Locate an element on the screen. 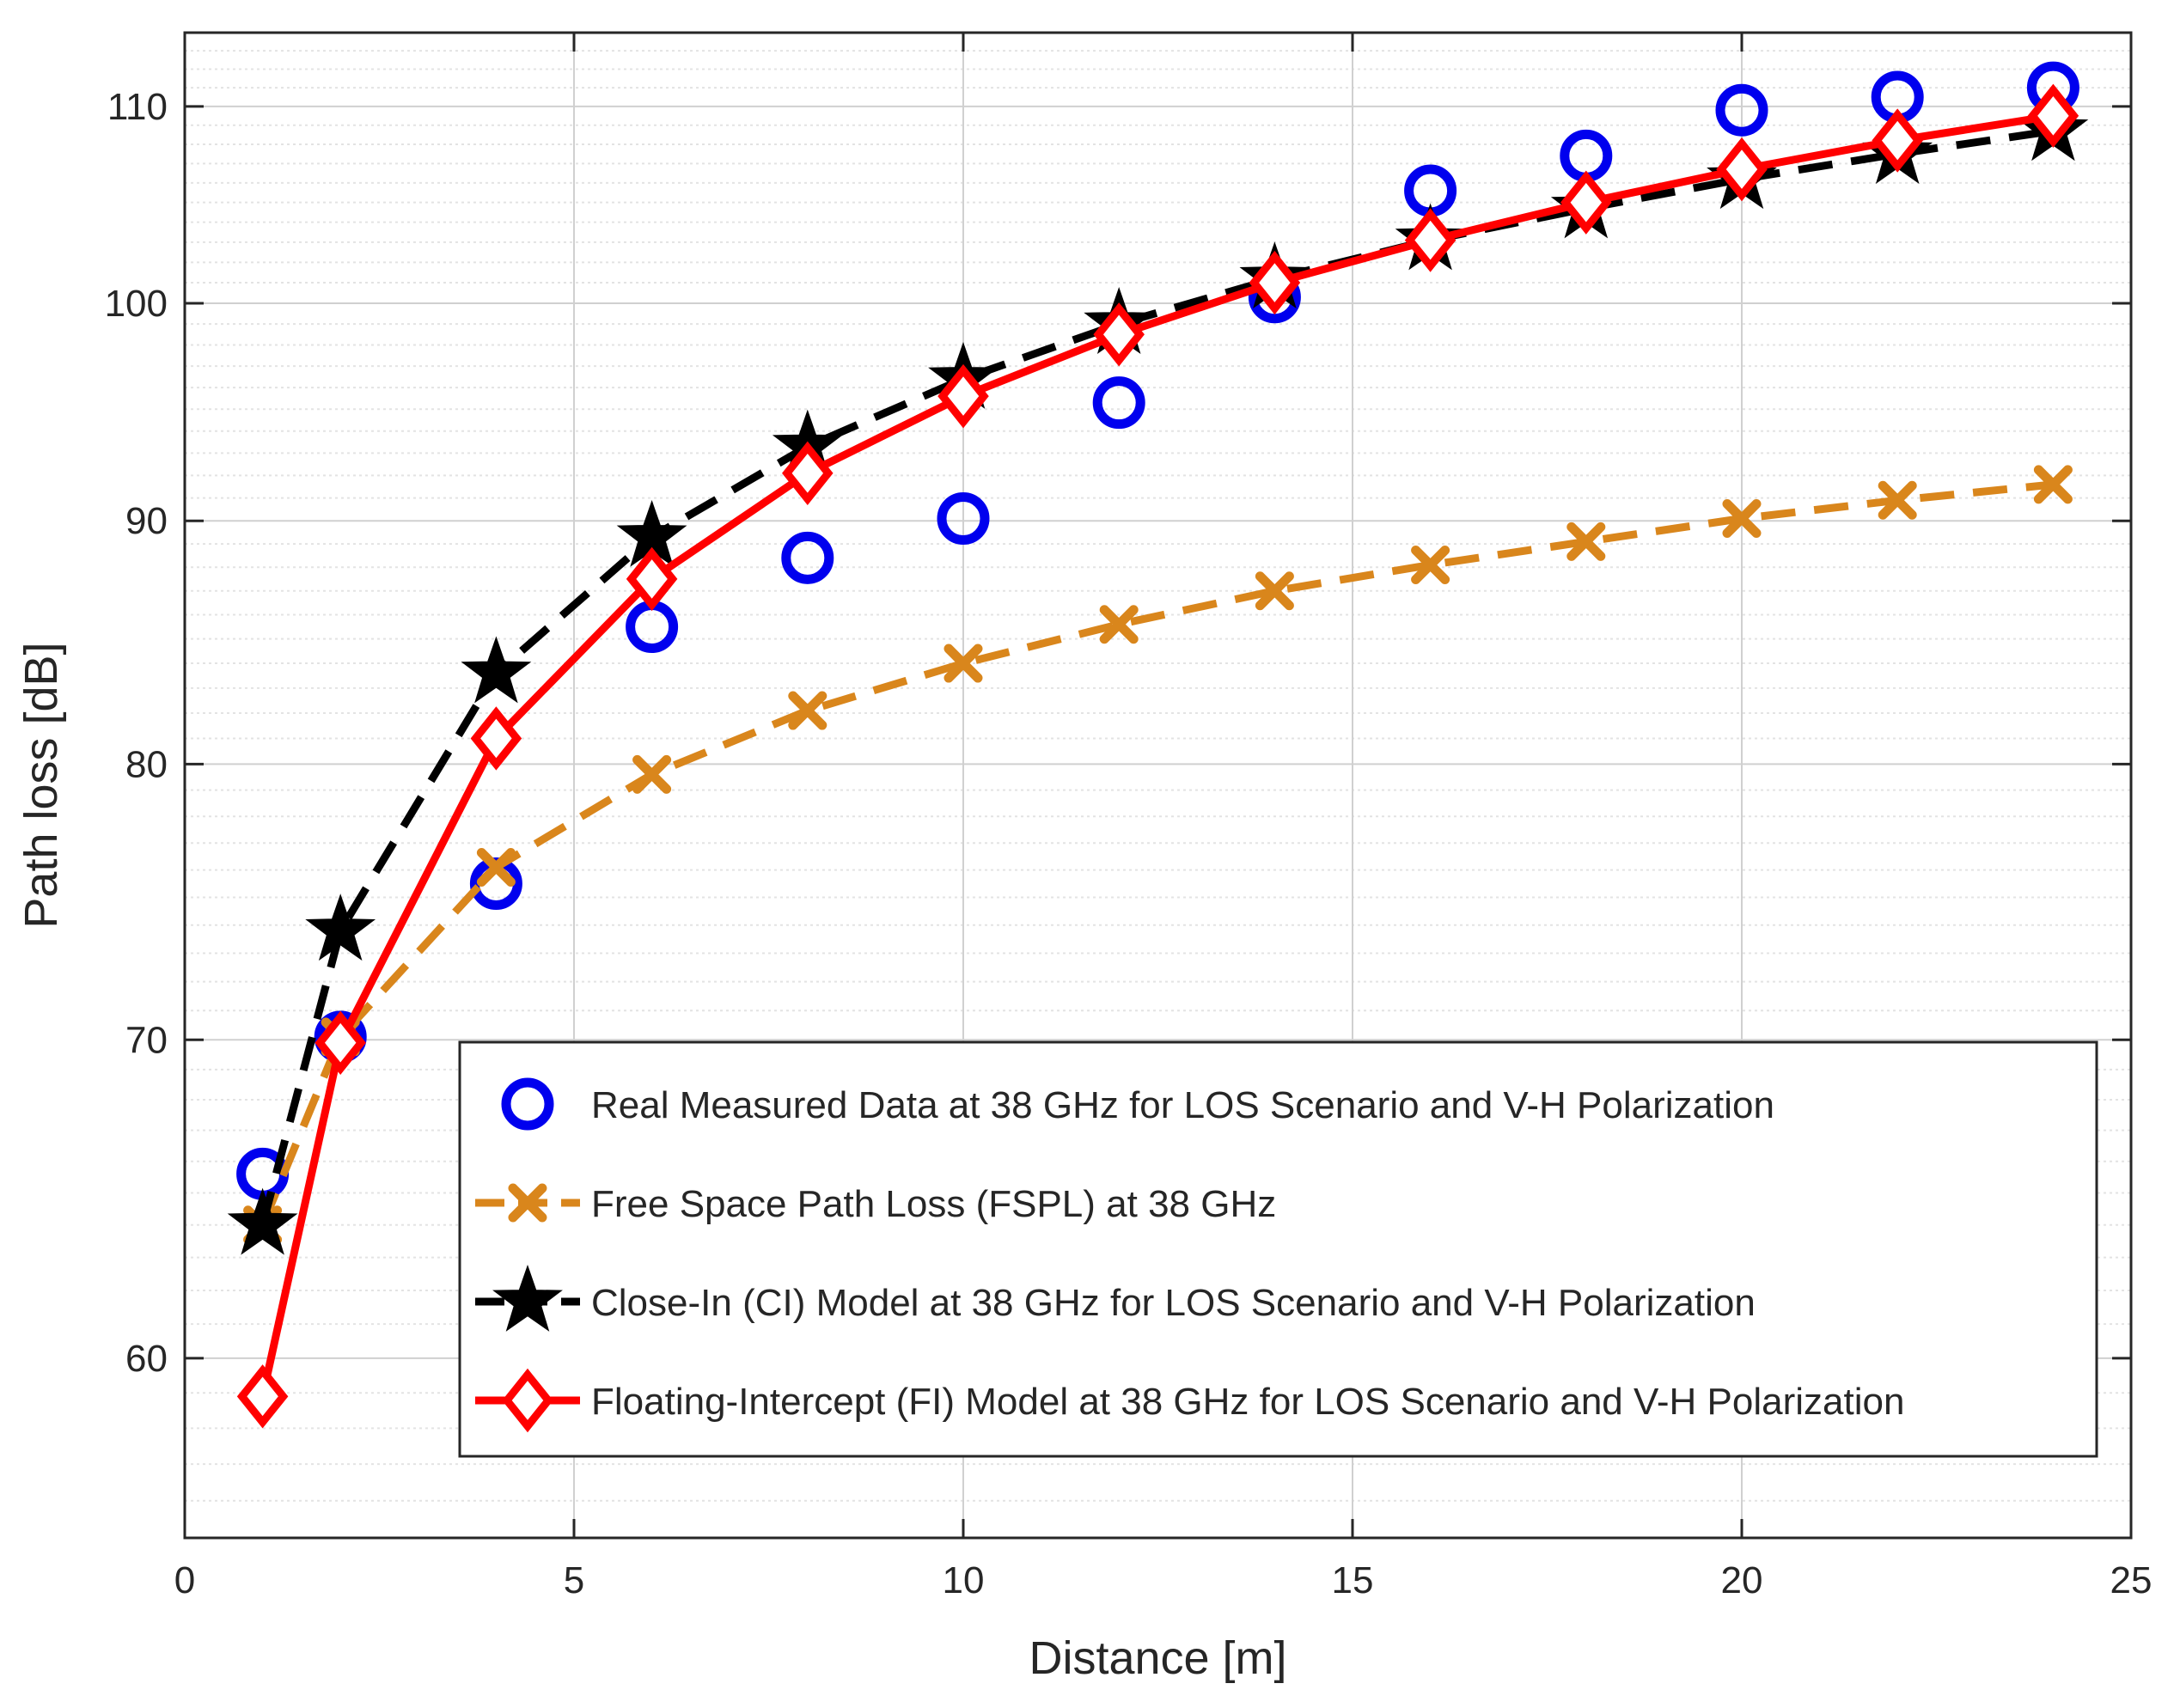 The image size is (2174, 1708). legend-marker-measured is located at coordinates (527, 1104).